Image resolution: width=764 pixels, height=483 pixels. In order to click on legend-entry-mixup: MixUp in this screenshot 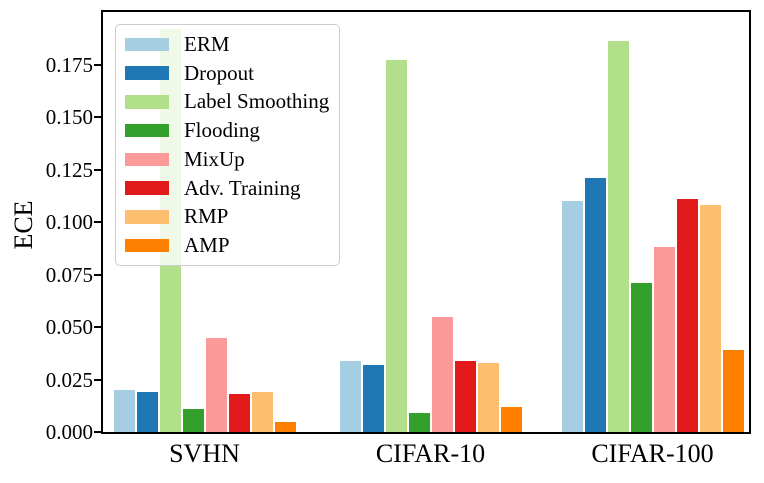, I will do `click(232, 159)`.